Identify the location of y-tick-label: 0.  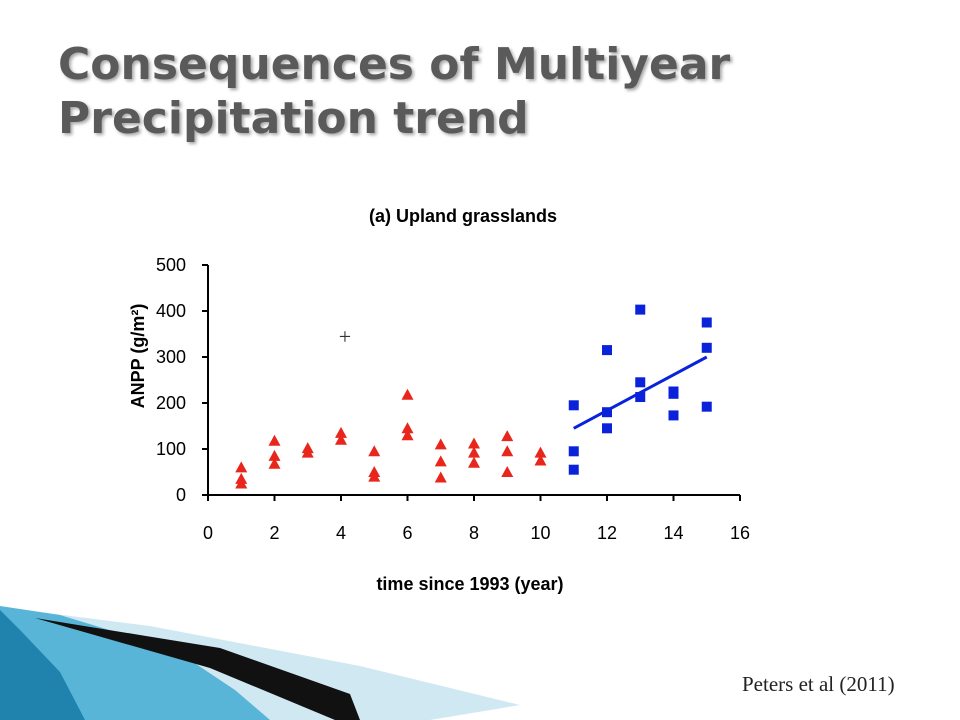
(181, 495).